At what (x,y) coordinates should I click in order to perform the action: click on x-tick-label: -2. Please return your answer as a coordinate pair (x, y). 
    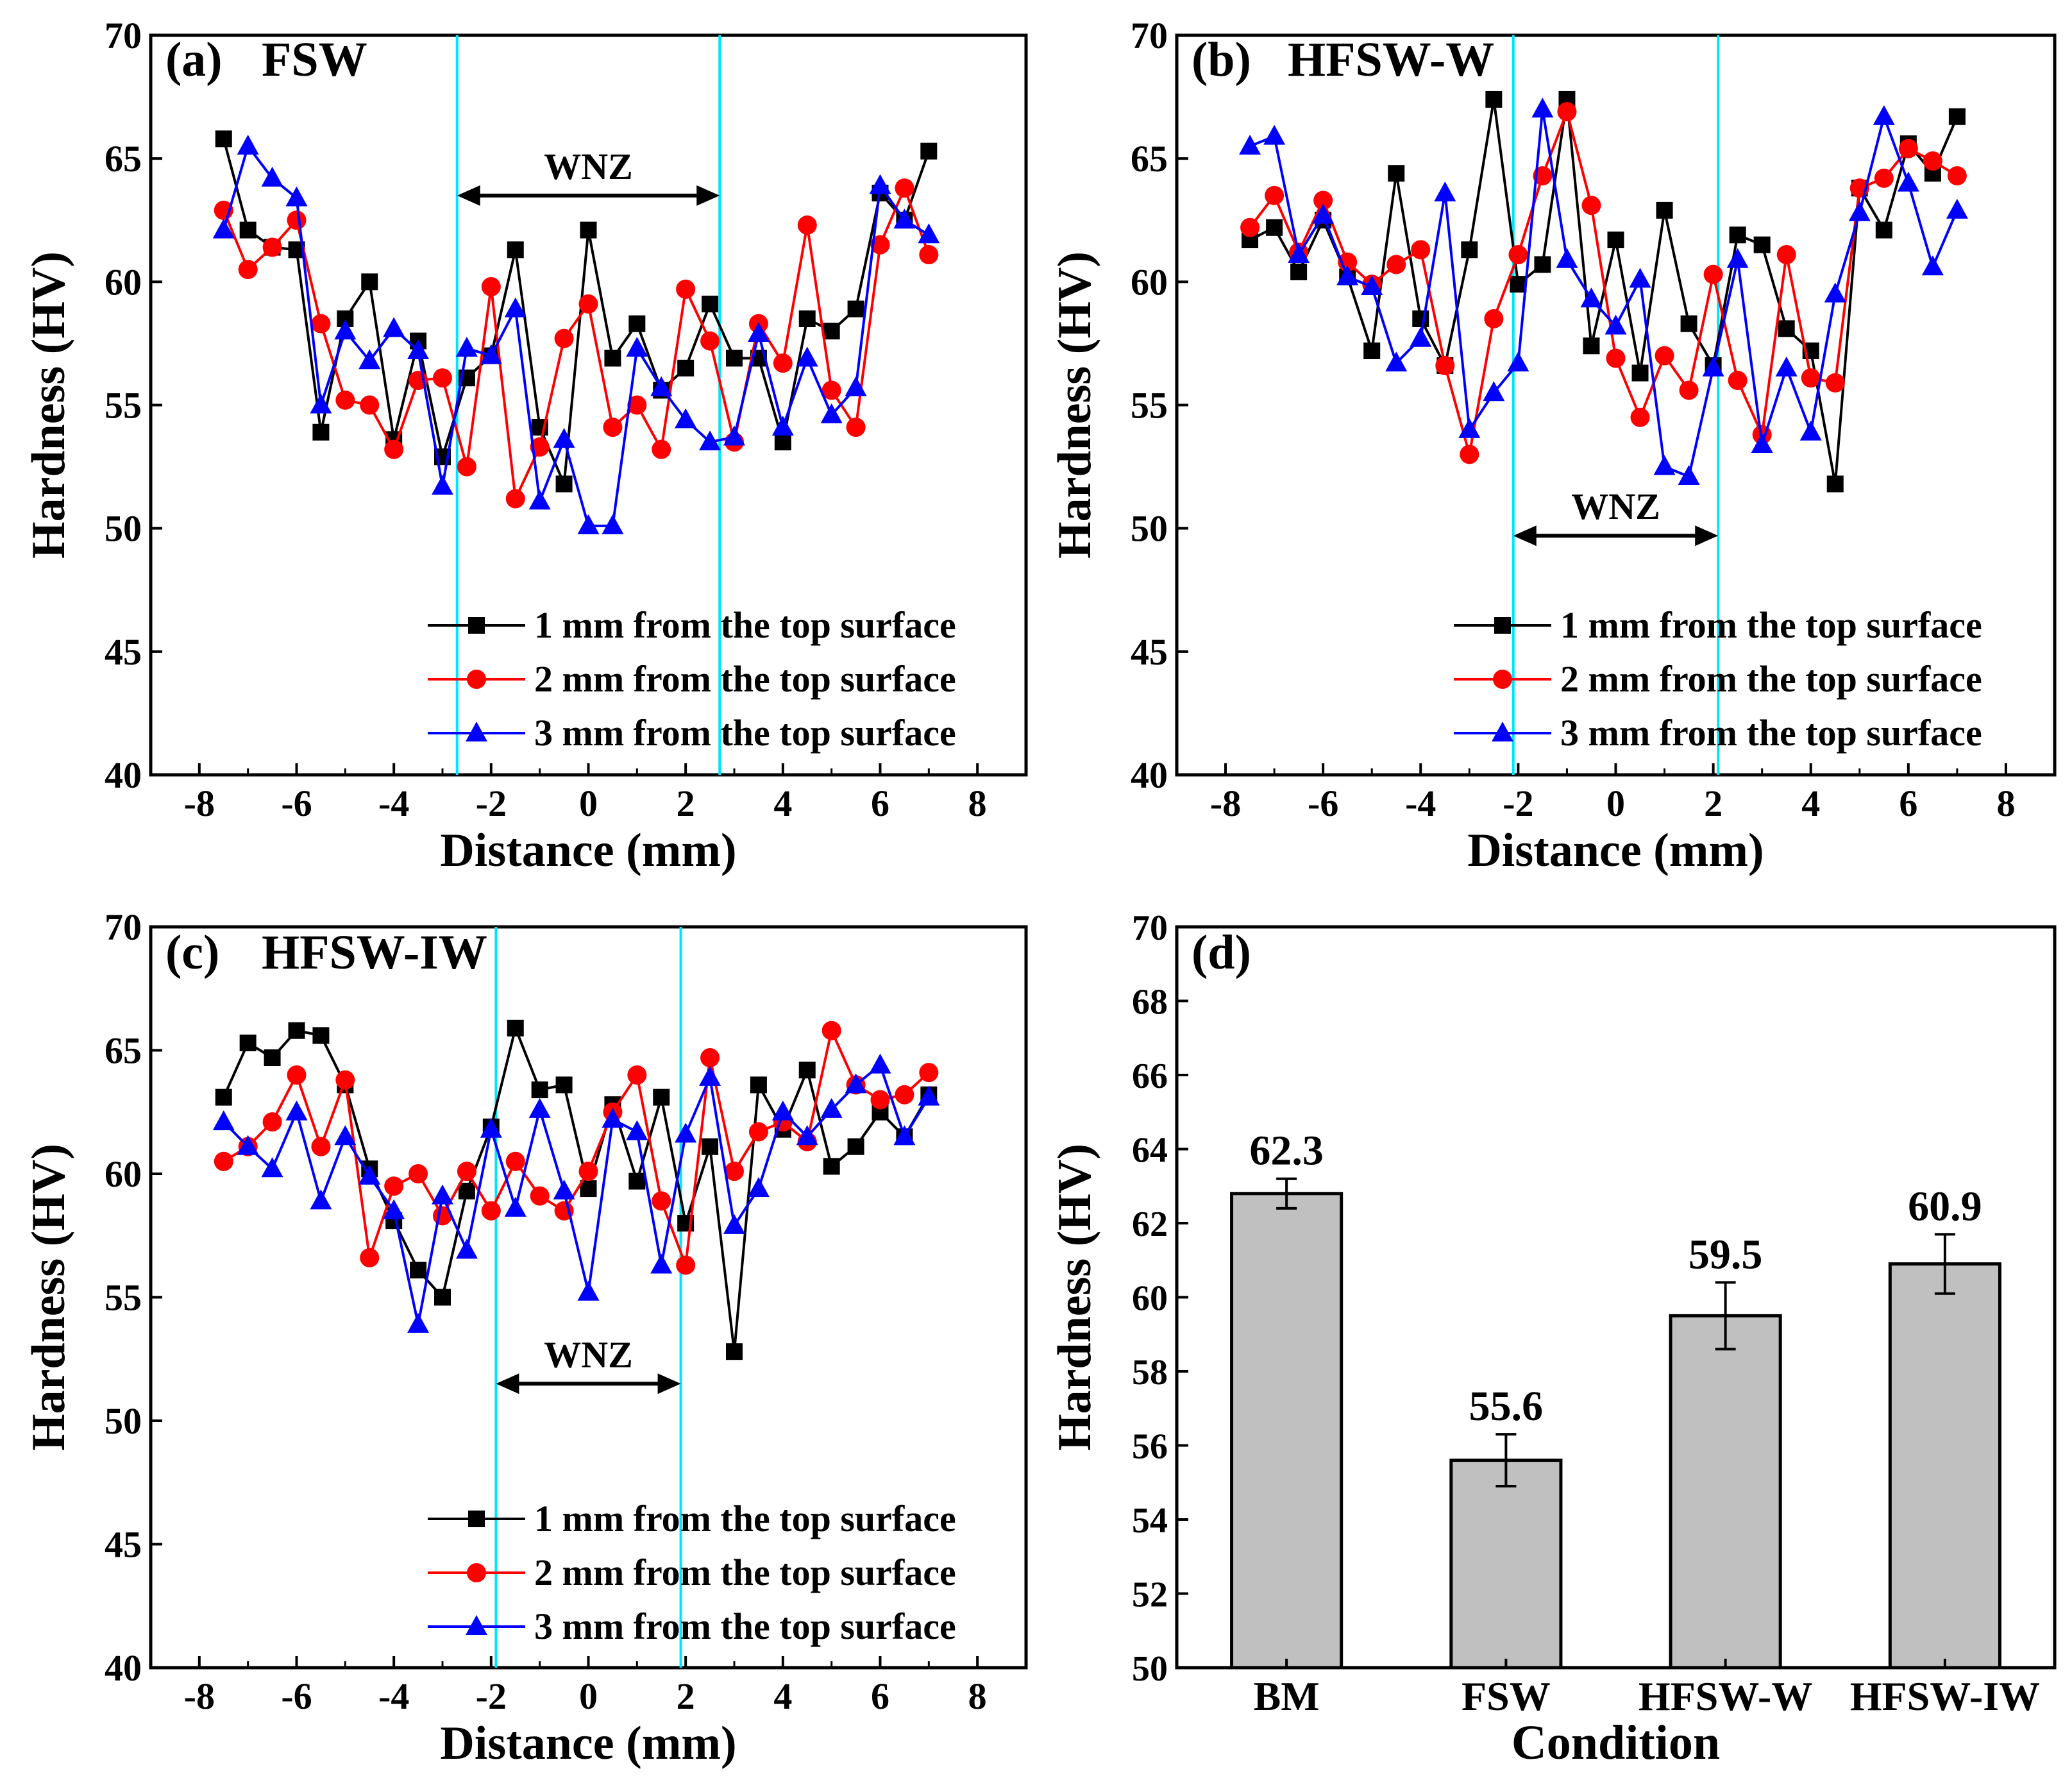
    Looking at the image, I should click on (491, 1696).